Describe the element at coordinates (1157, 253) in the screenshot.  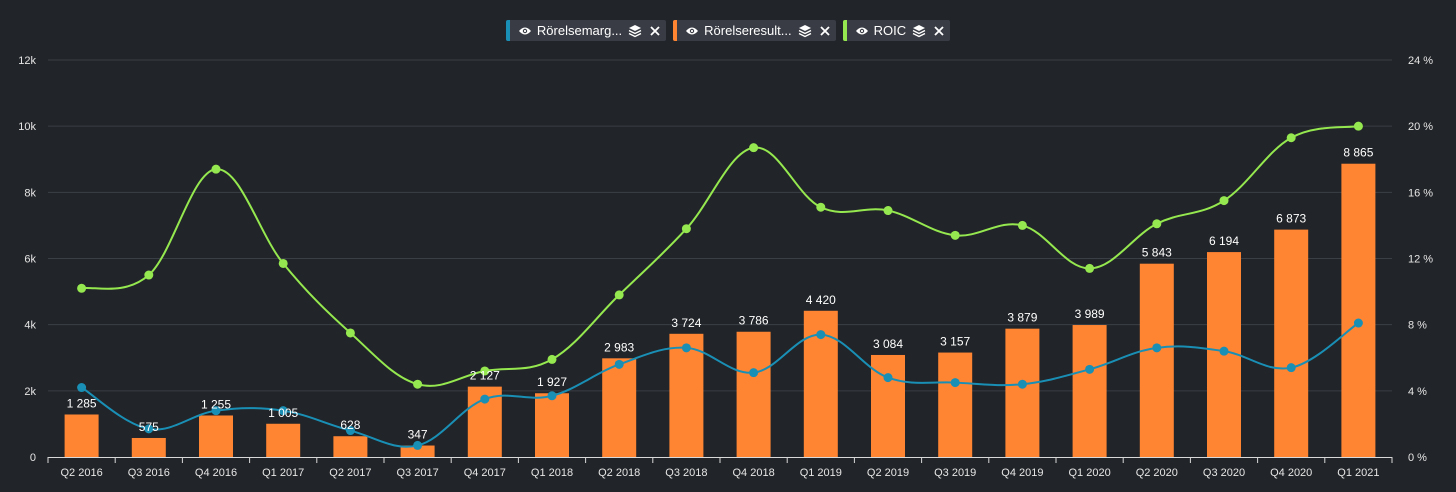
I see `bar-data-label: 5 843` at that location.